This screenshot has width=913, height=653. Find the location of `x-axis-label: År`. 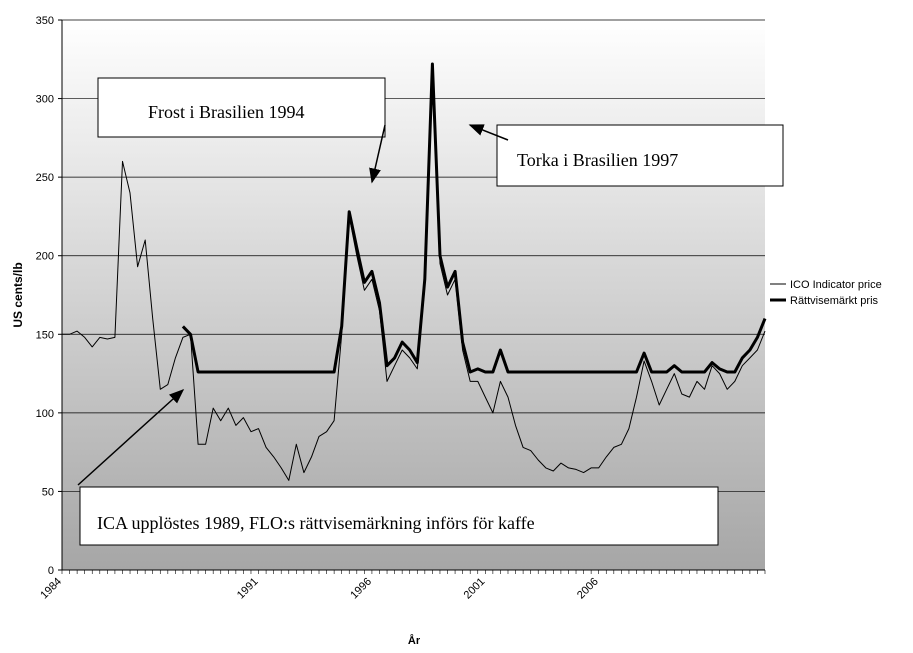

x-axis-label: År is located at coordinates (414, 640).